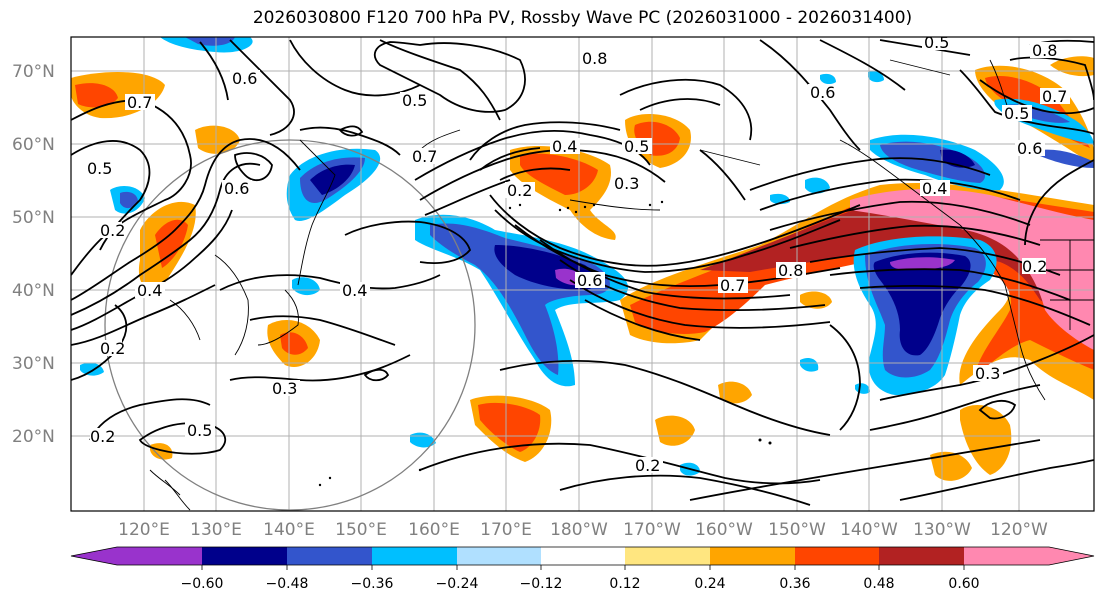 The height and width of the screenshot is (604, 1105). Describe the element at coordinates (434, 530) in the screenshot. I see `lon-label: 160°E` at that location.